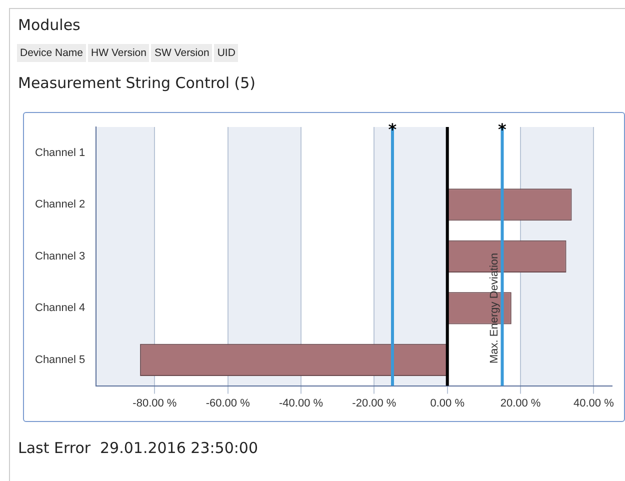  I want to click on y-tick-label: Channel 3, so click(60, 256).